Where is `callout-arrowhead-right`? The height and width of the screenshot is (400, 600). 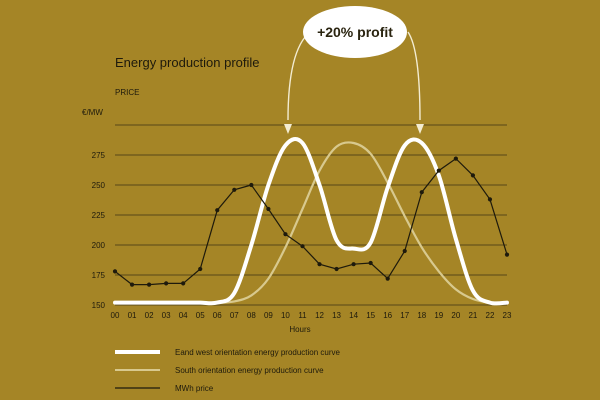
callout-arrowhead-right is located at coordinates (420, 129).